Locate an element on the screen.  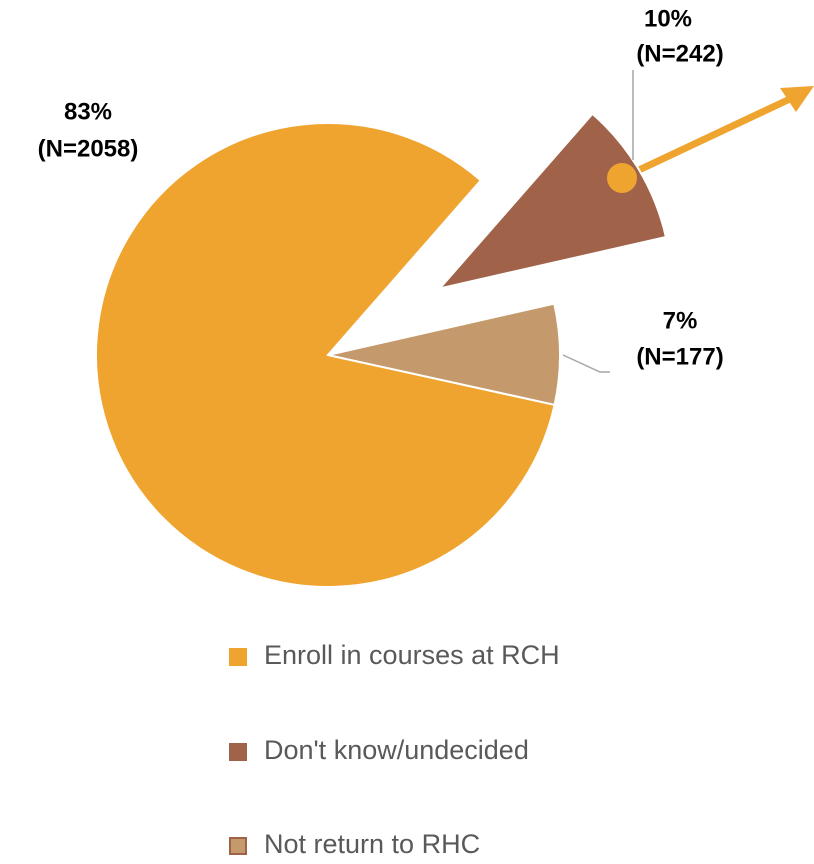
arrow-head is located at coordinates (797, 99).